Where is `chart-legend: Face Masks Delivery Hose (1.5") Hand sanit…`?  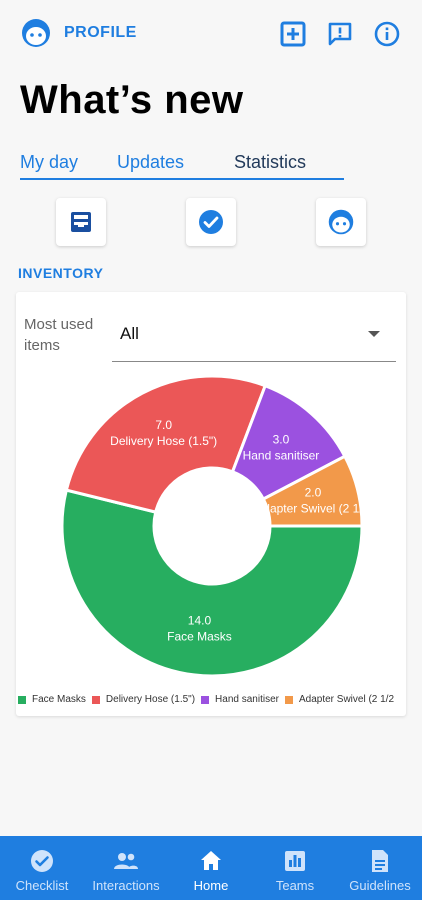 chart-legend: Face Masks Delivery Hose (1.5") Hand sanit… is located at coordinates (212, 702).